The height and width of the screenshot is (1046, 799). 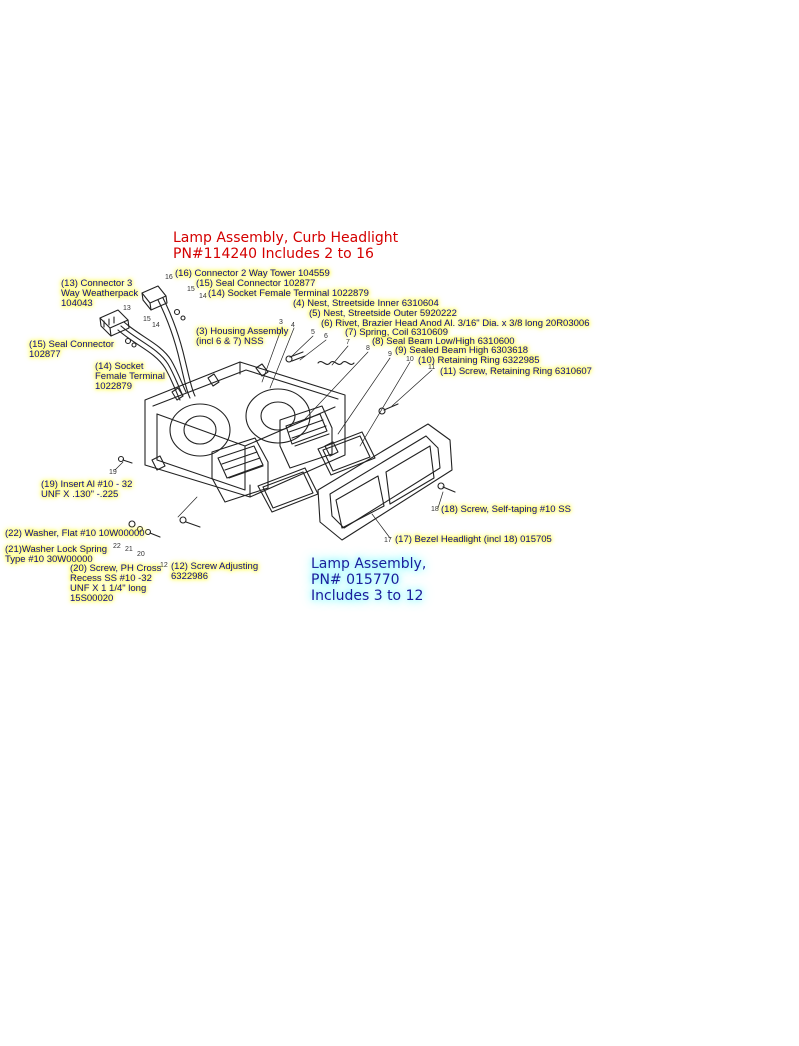 What do you see at coordinates (473, 539) in the screenshot?
I see `label-part-17: (17) Bezel Headlight (incl 18) 015705` at bounding box center [473, 539].